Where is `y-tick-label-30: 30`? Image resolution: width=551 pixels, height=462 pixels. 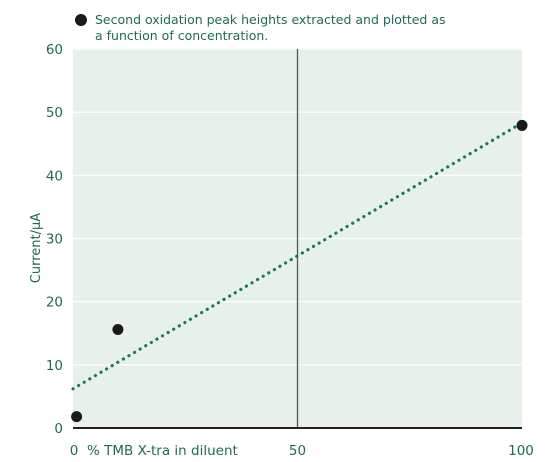
y-tick-label-30: 30 is located at coordinates (54, 240).